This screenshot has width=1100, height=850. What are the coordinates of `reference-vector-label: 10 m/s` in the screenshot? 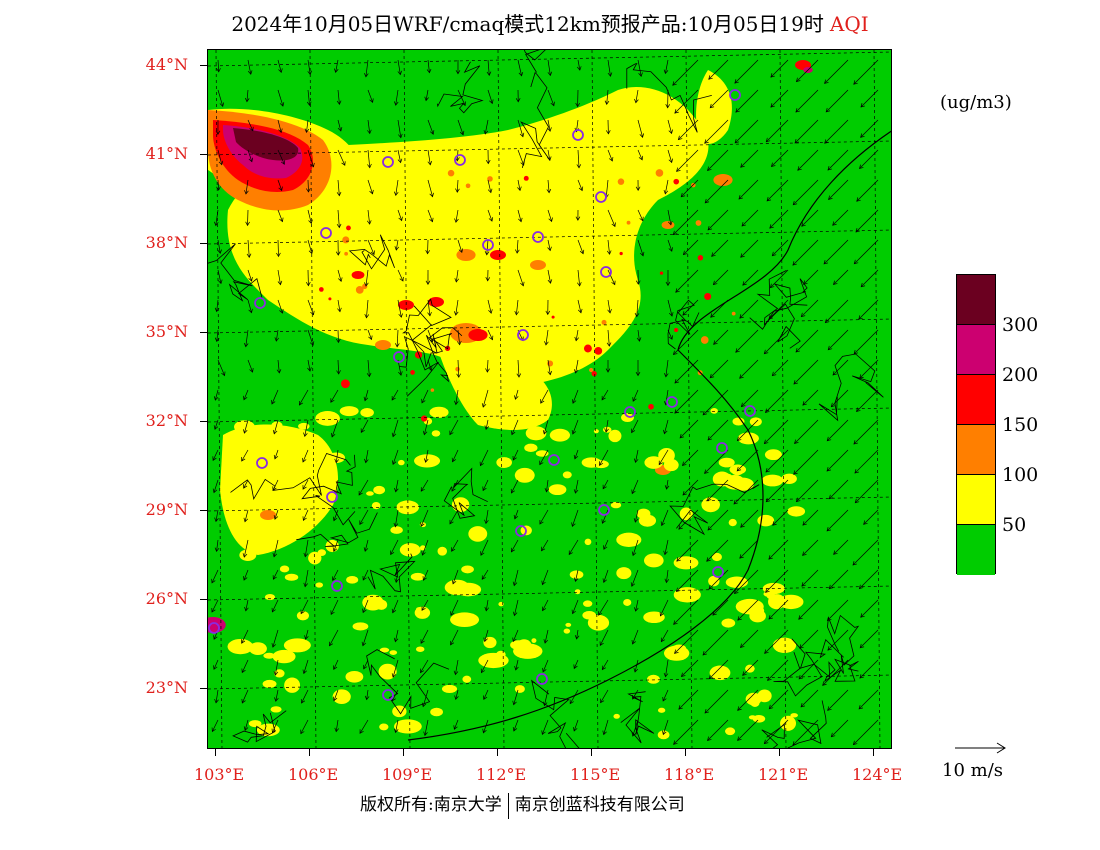 It's located at (972, 770).